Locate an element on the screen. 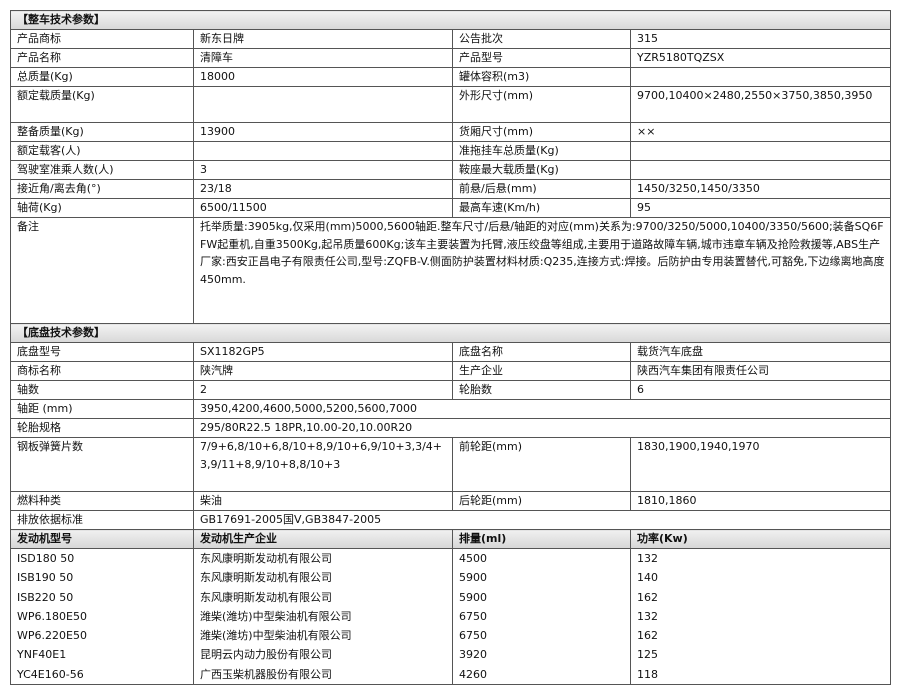 This screenshot has width=900, height=685. engine-header-row: 发动机型号 发动机生产企业 排量(ml) 功率(Kw) is located at coordinates (450, 539).